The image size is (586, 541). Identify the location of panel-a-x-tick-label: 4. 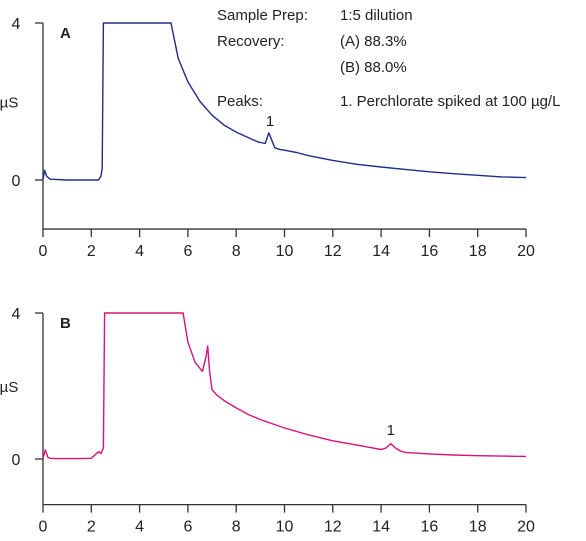
(139, 251).